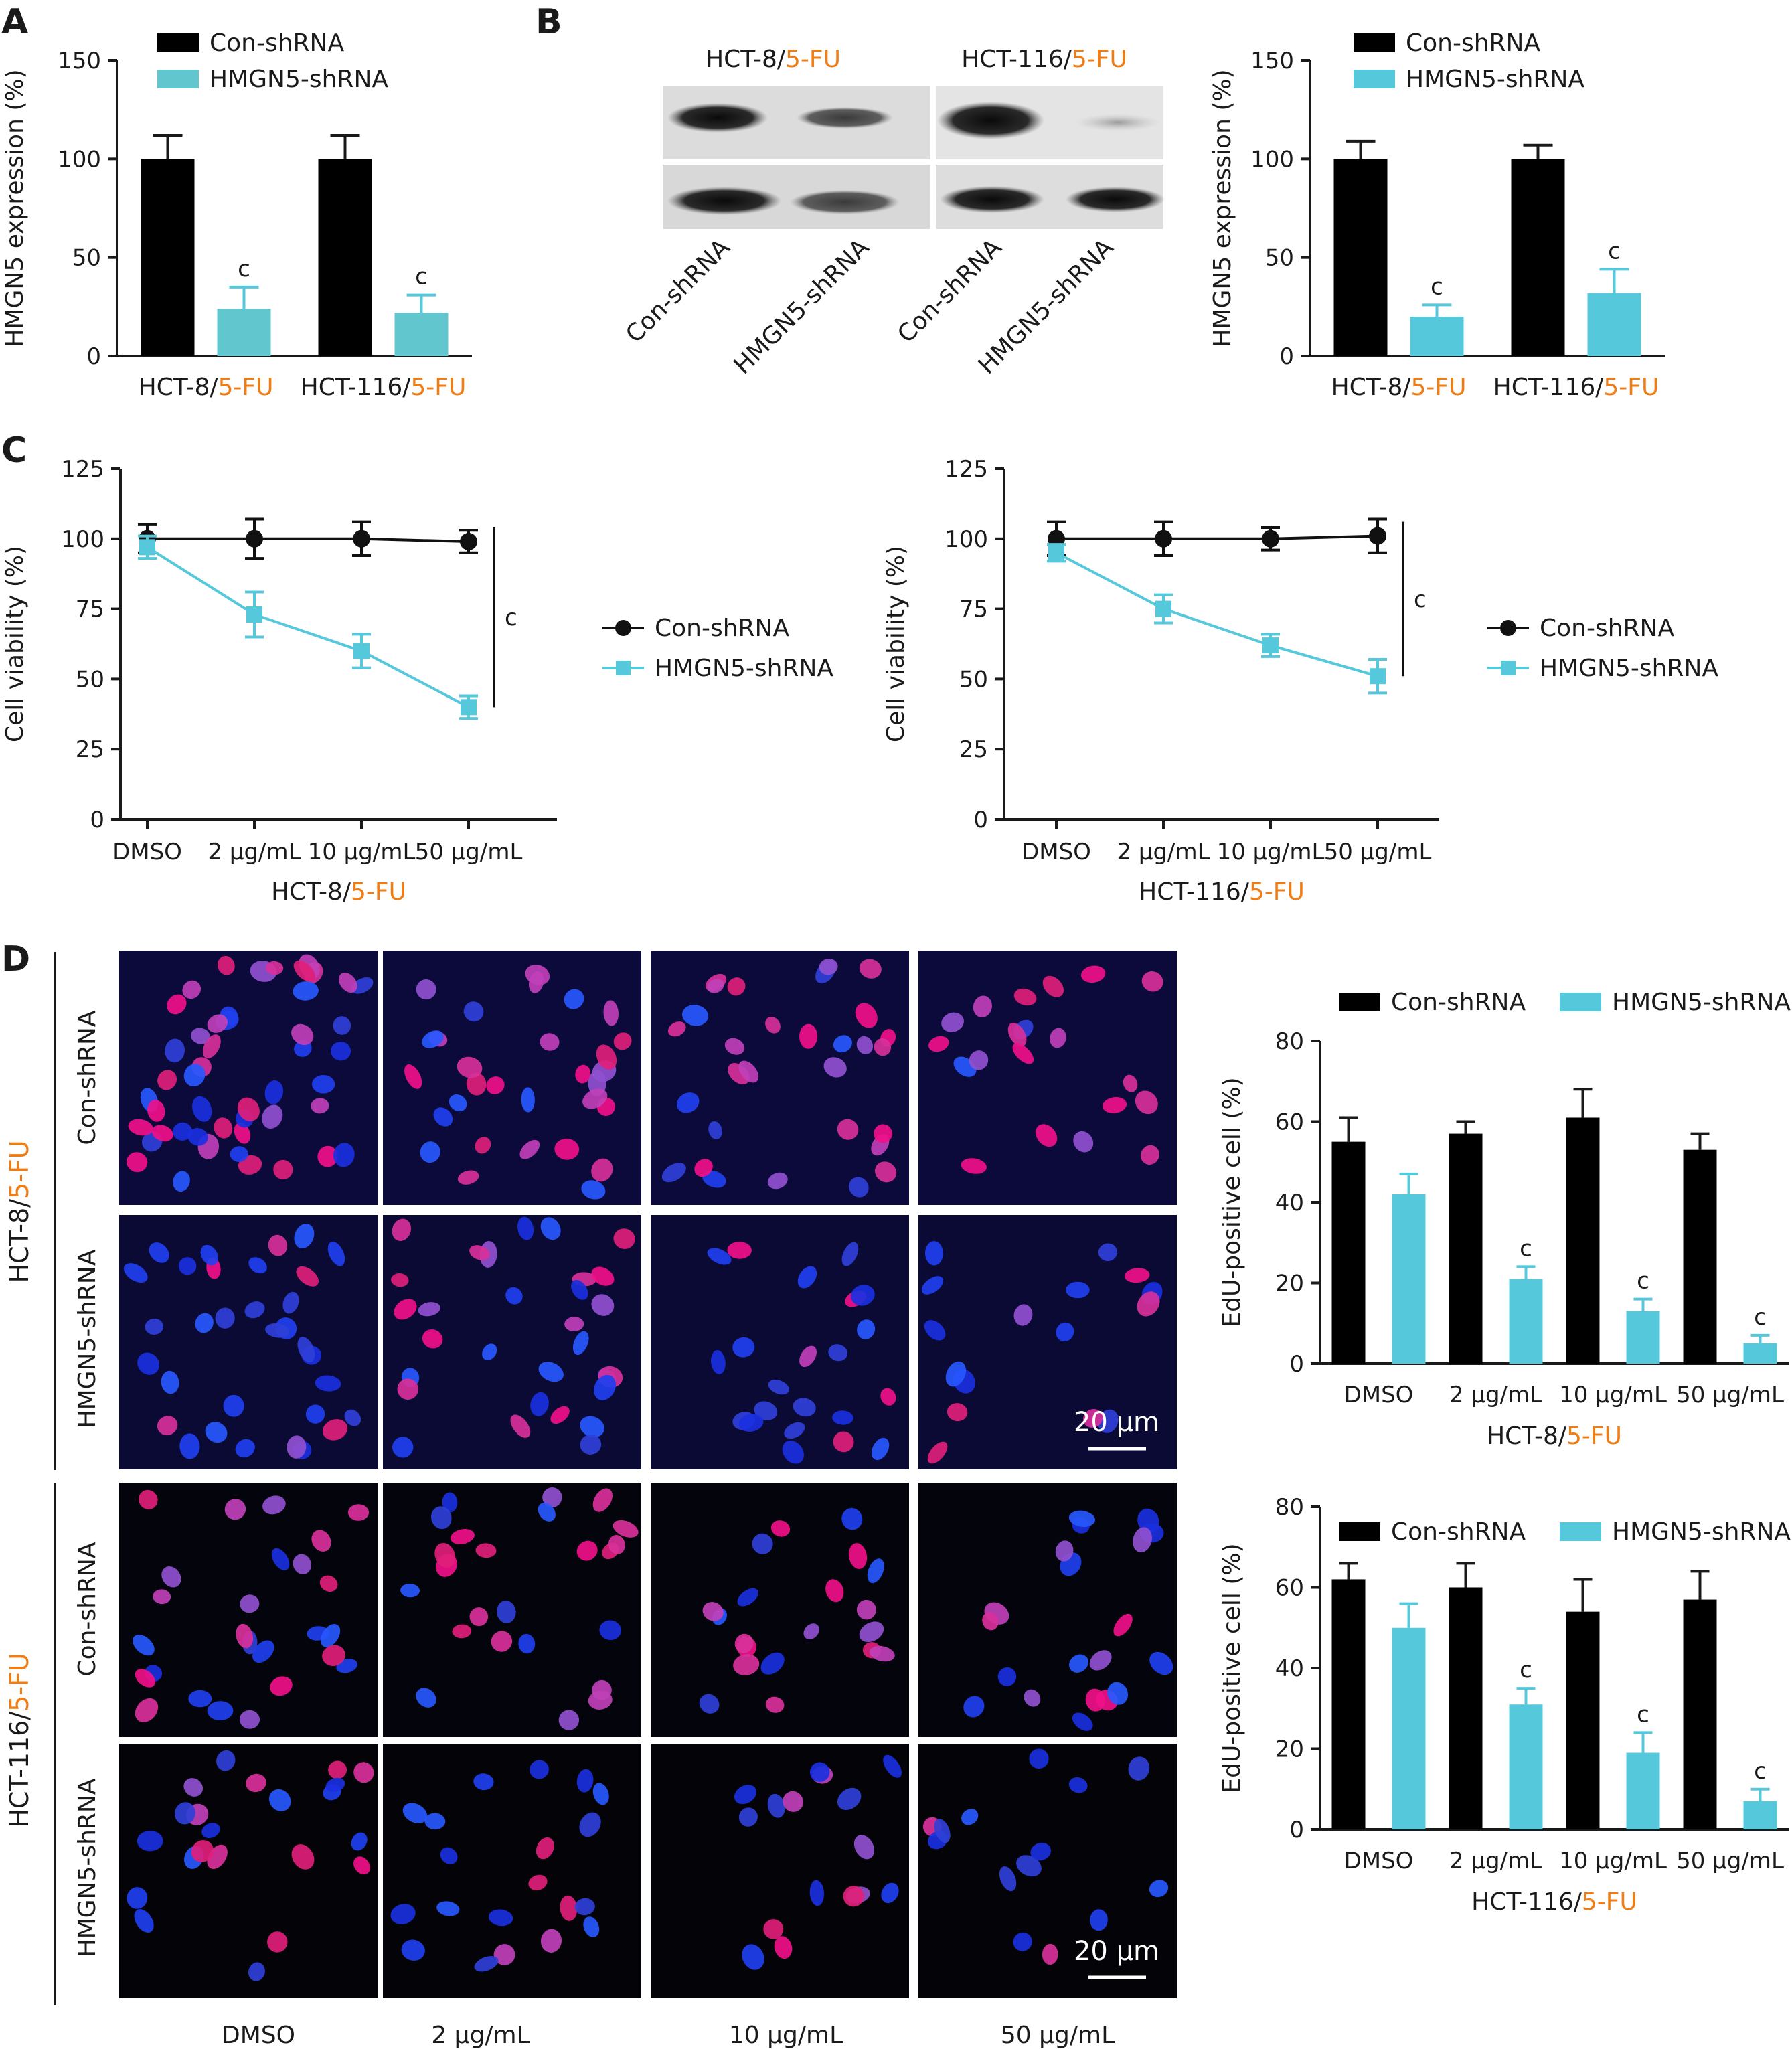  I want to click on y-tick-label: 40, so click(1289, 1203).